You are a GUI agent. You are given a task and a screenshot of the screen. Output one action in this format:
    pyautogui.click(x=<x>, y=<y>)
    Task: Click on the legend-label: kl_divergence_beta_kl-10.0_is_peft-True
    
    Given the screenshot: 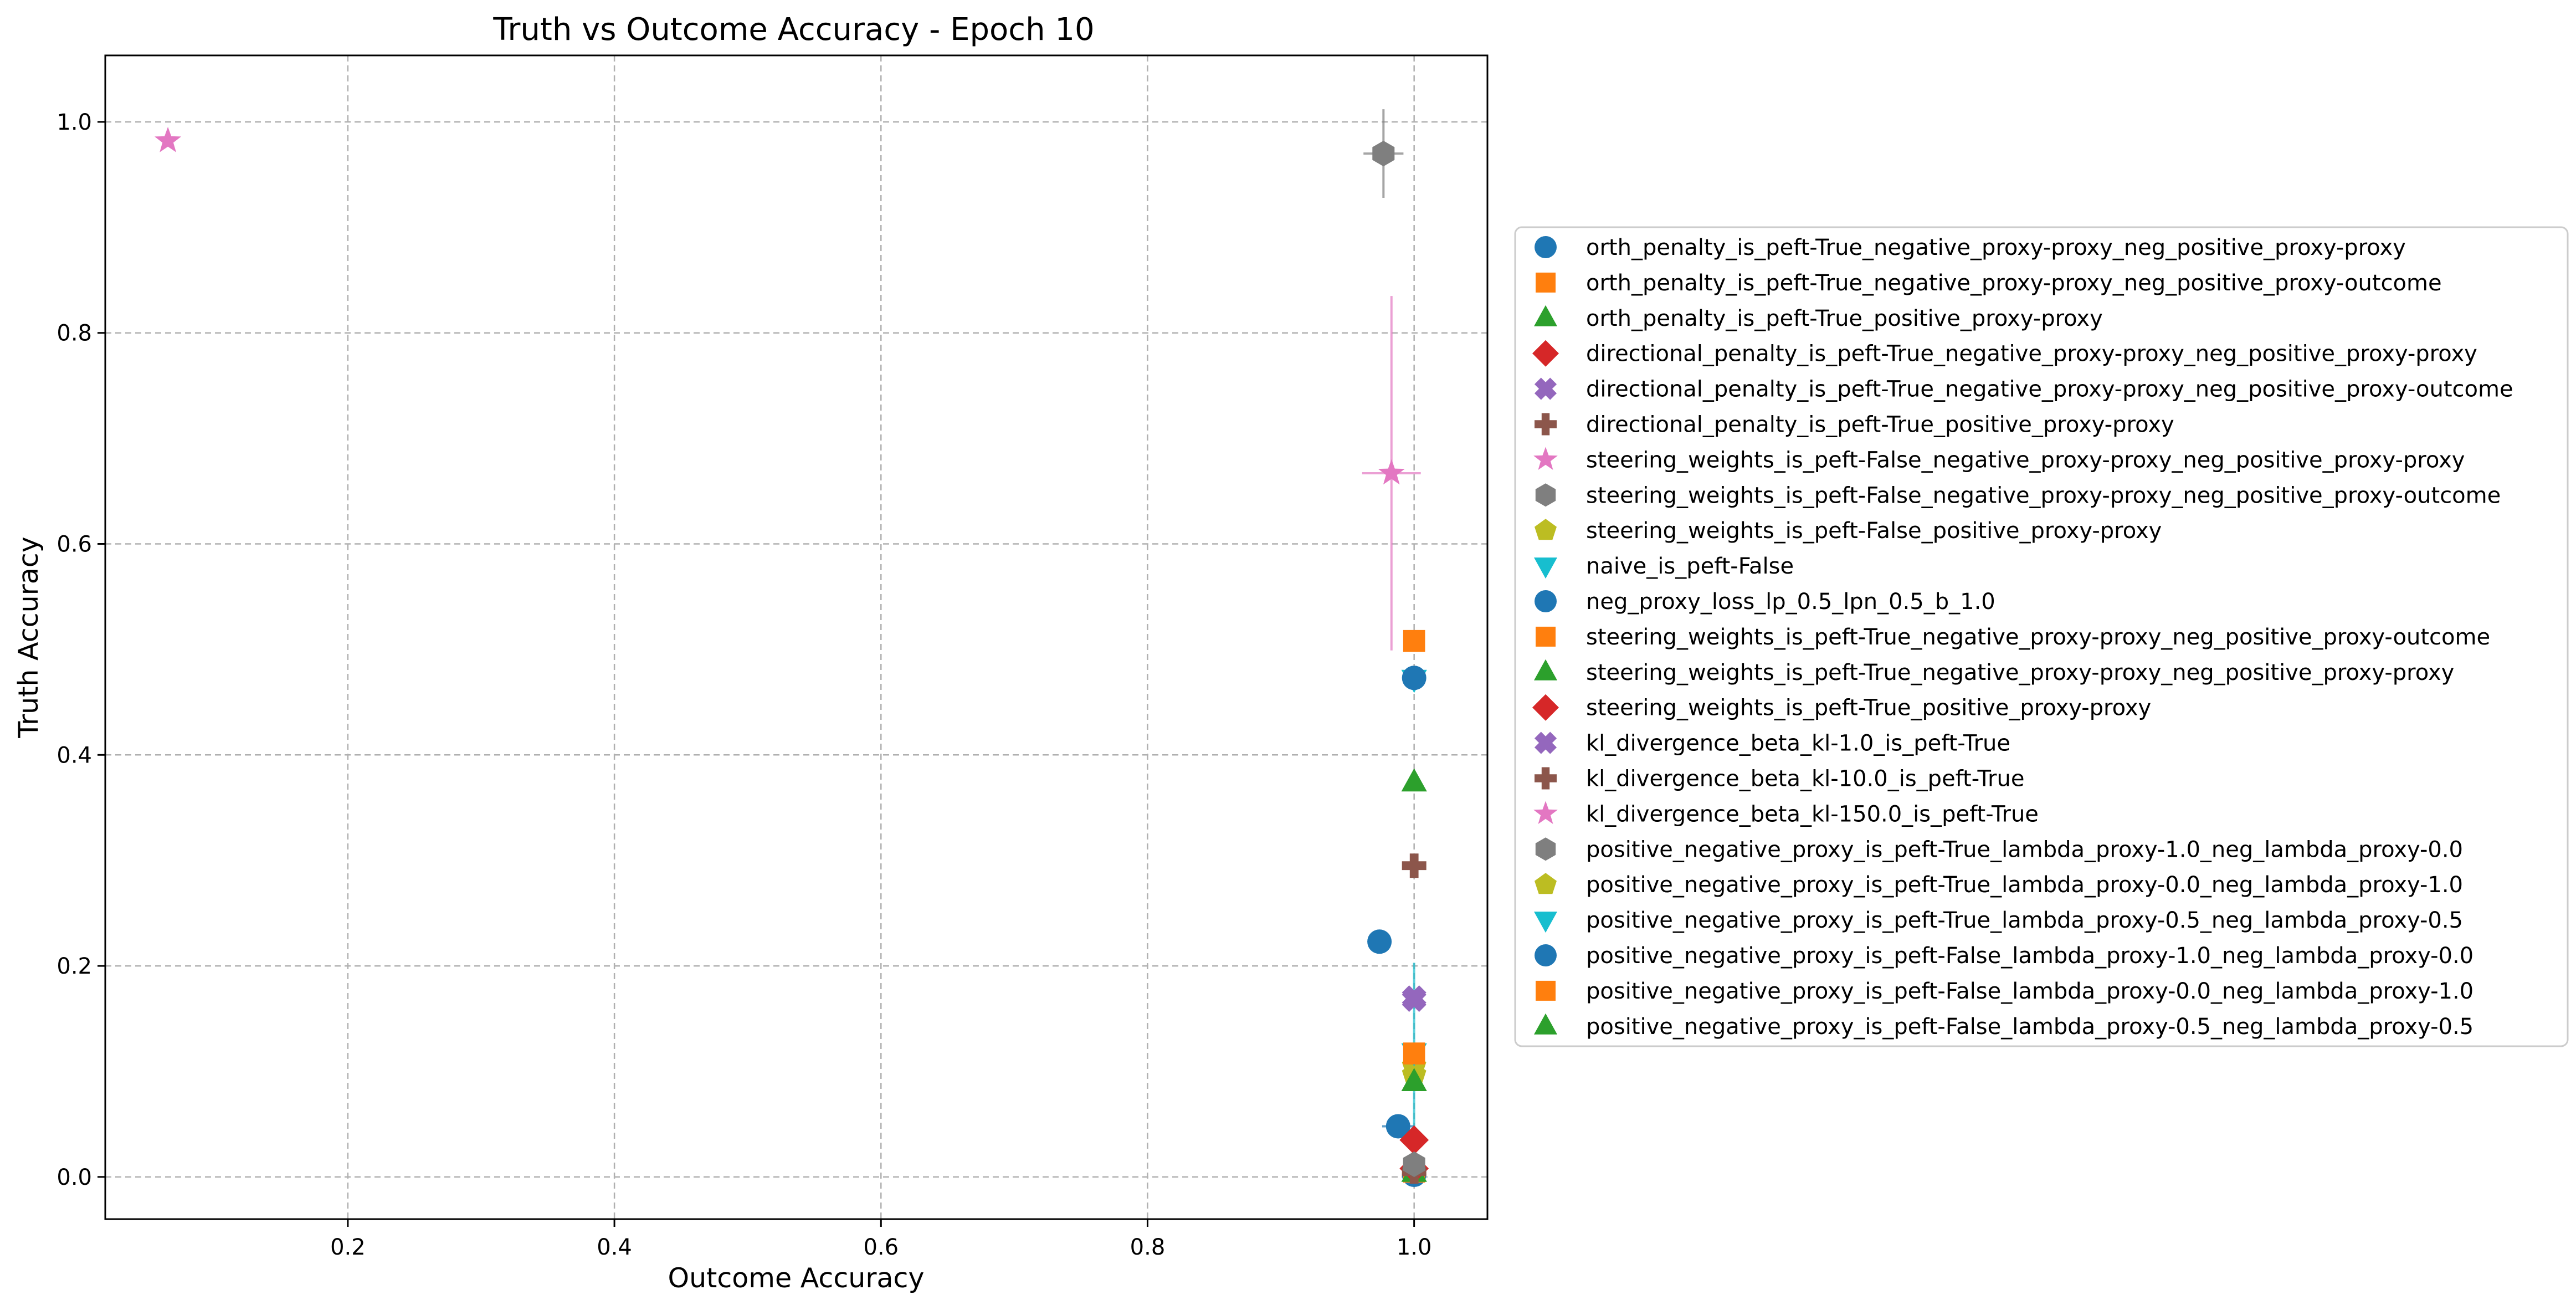 What is the action you would take?
    pyautogui.click(x=1805, y=779)
    